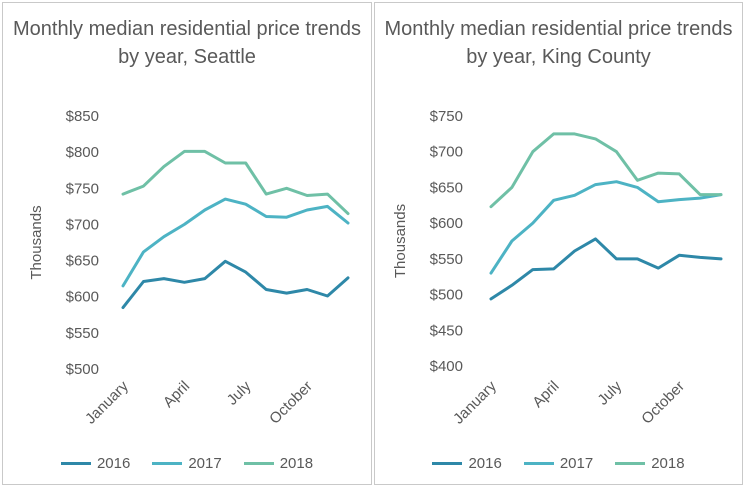 This screenshot has width=748, height=491. What do you see at coordinates (82, 152) in the screenshot?
I see `y-tick-label: $800` at bounding box center [82, 152].